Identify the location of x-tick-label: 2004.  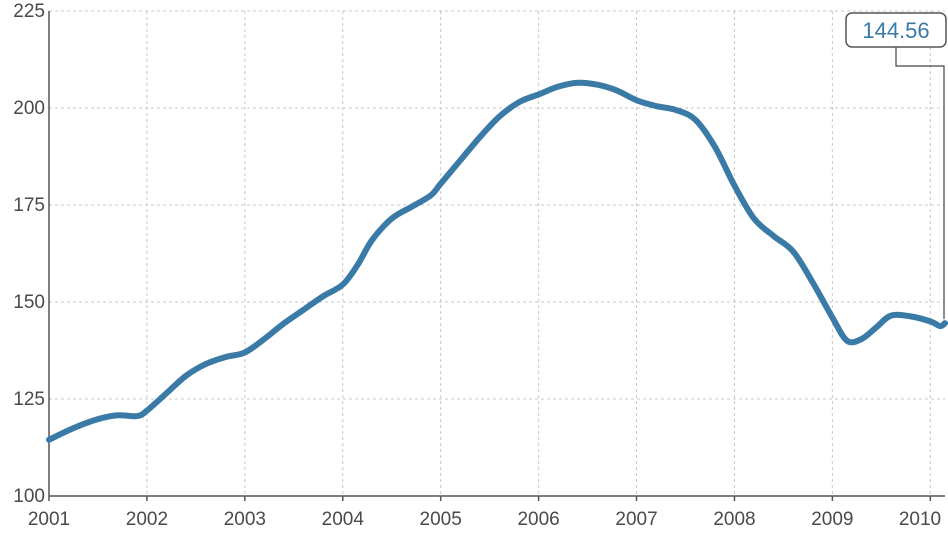
(343, 519).